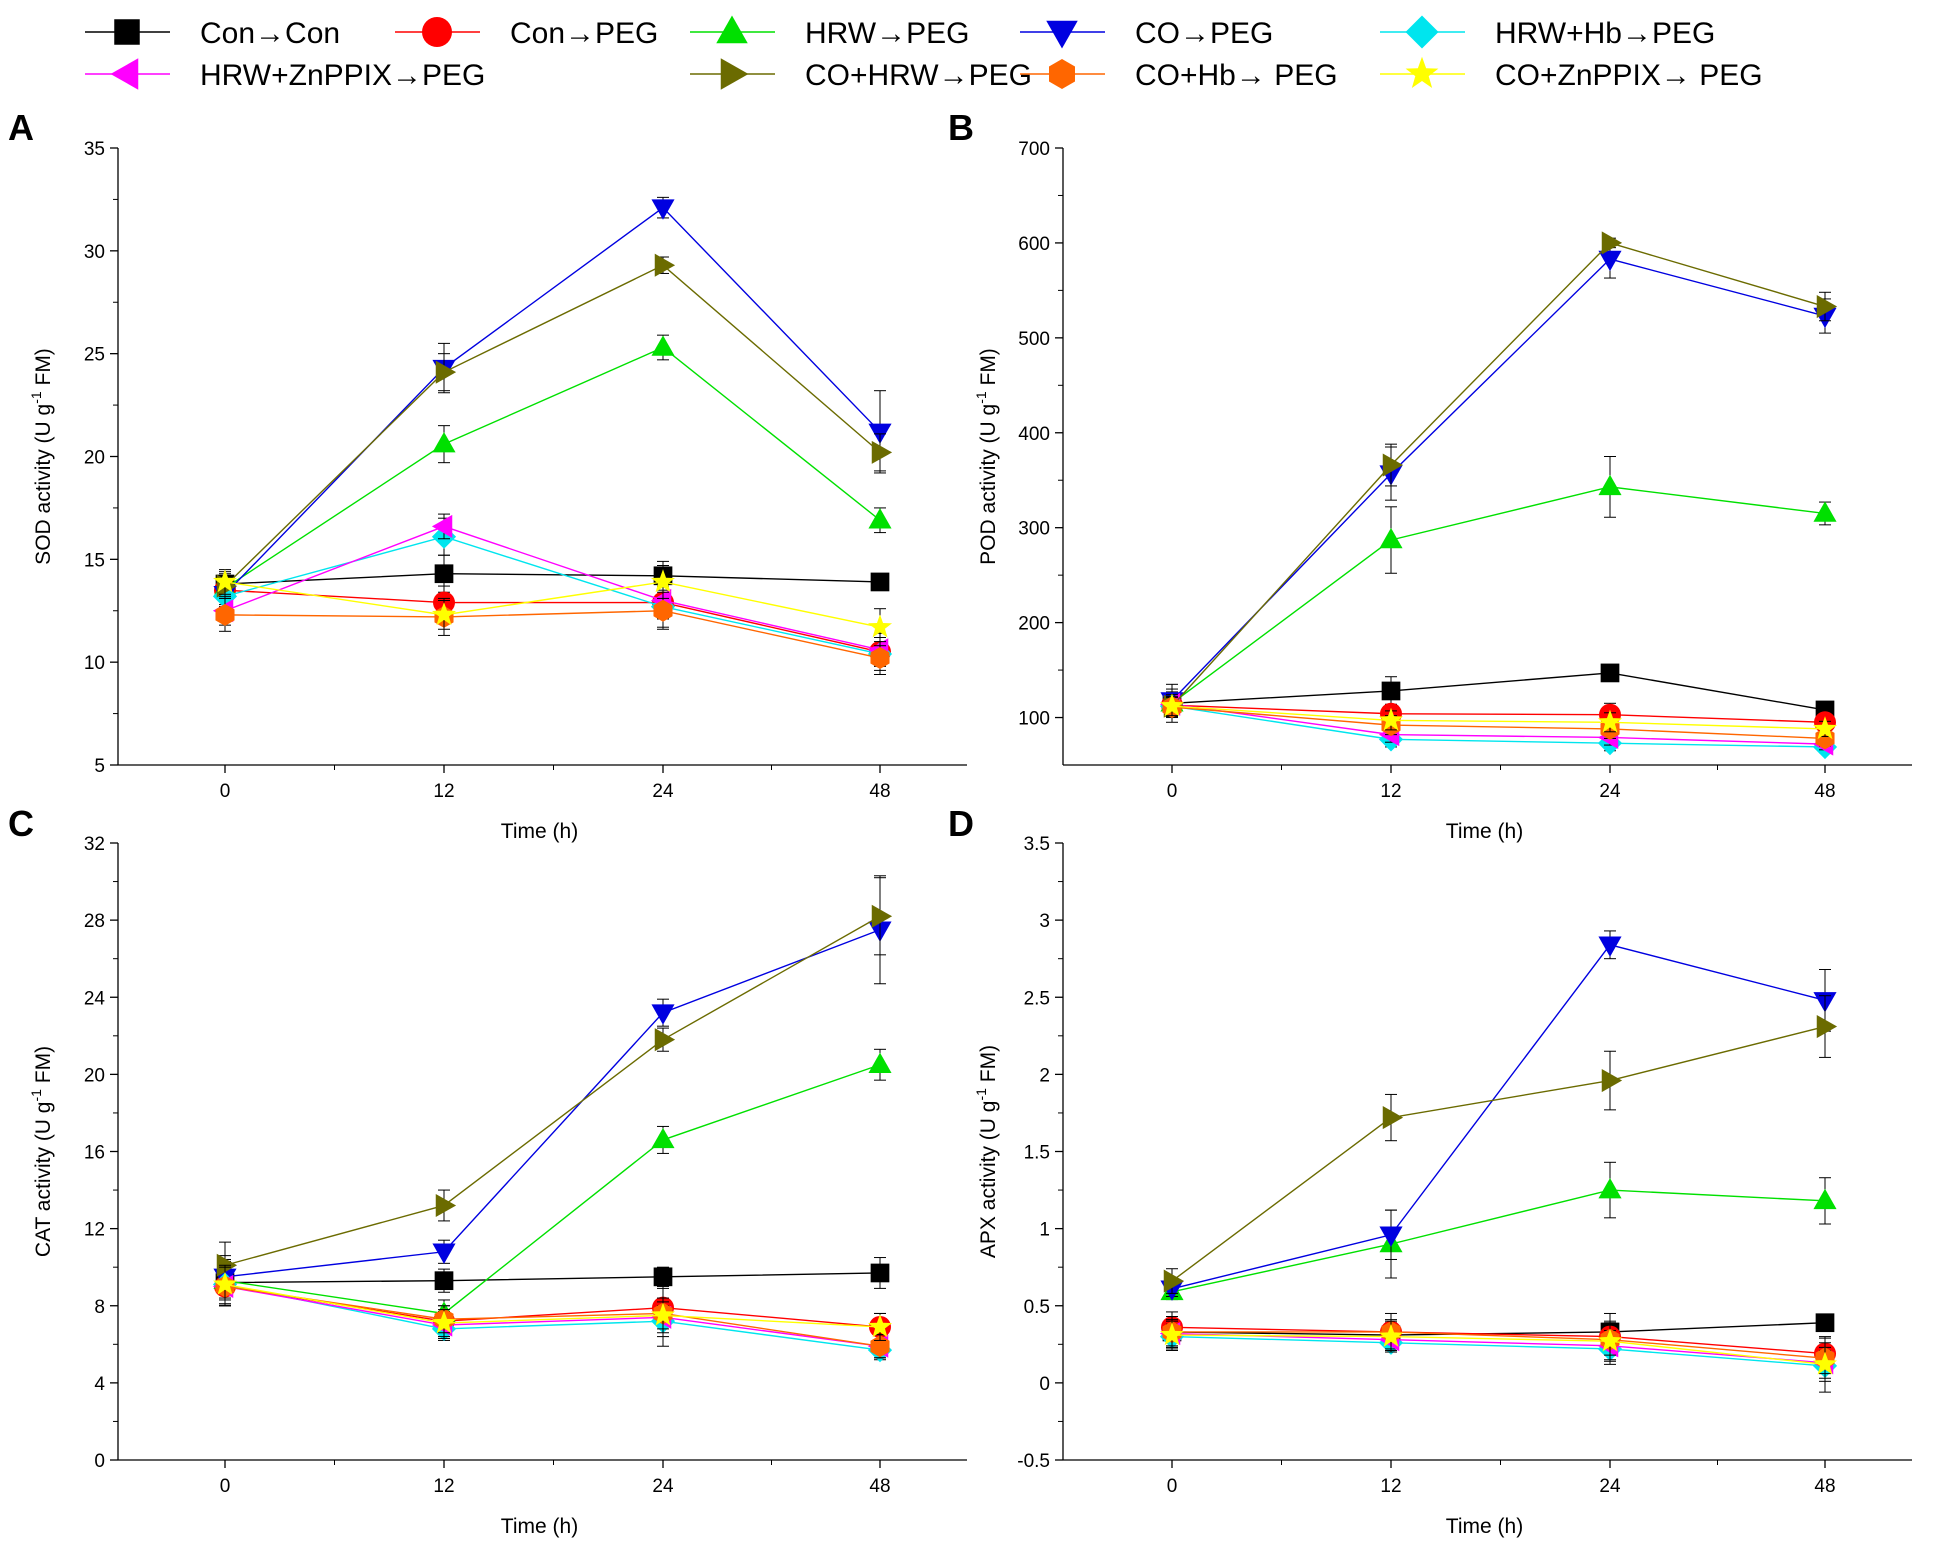 The image size is (1939, 1546). Describe the element at coordinates (443, 791) in the screenshot. I see `panel-a-x-tick-label: 12` at that location.